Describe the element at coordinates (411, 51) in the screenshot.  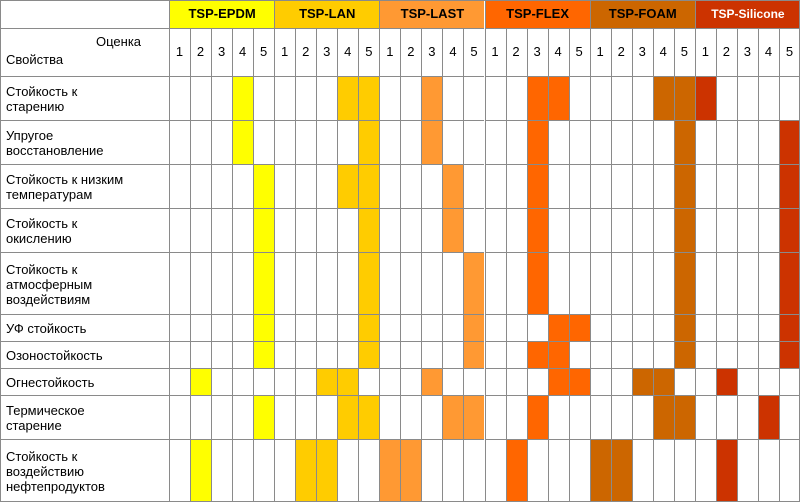
I see `score-label: 2` at that location.